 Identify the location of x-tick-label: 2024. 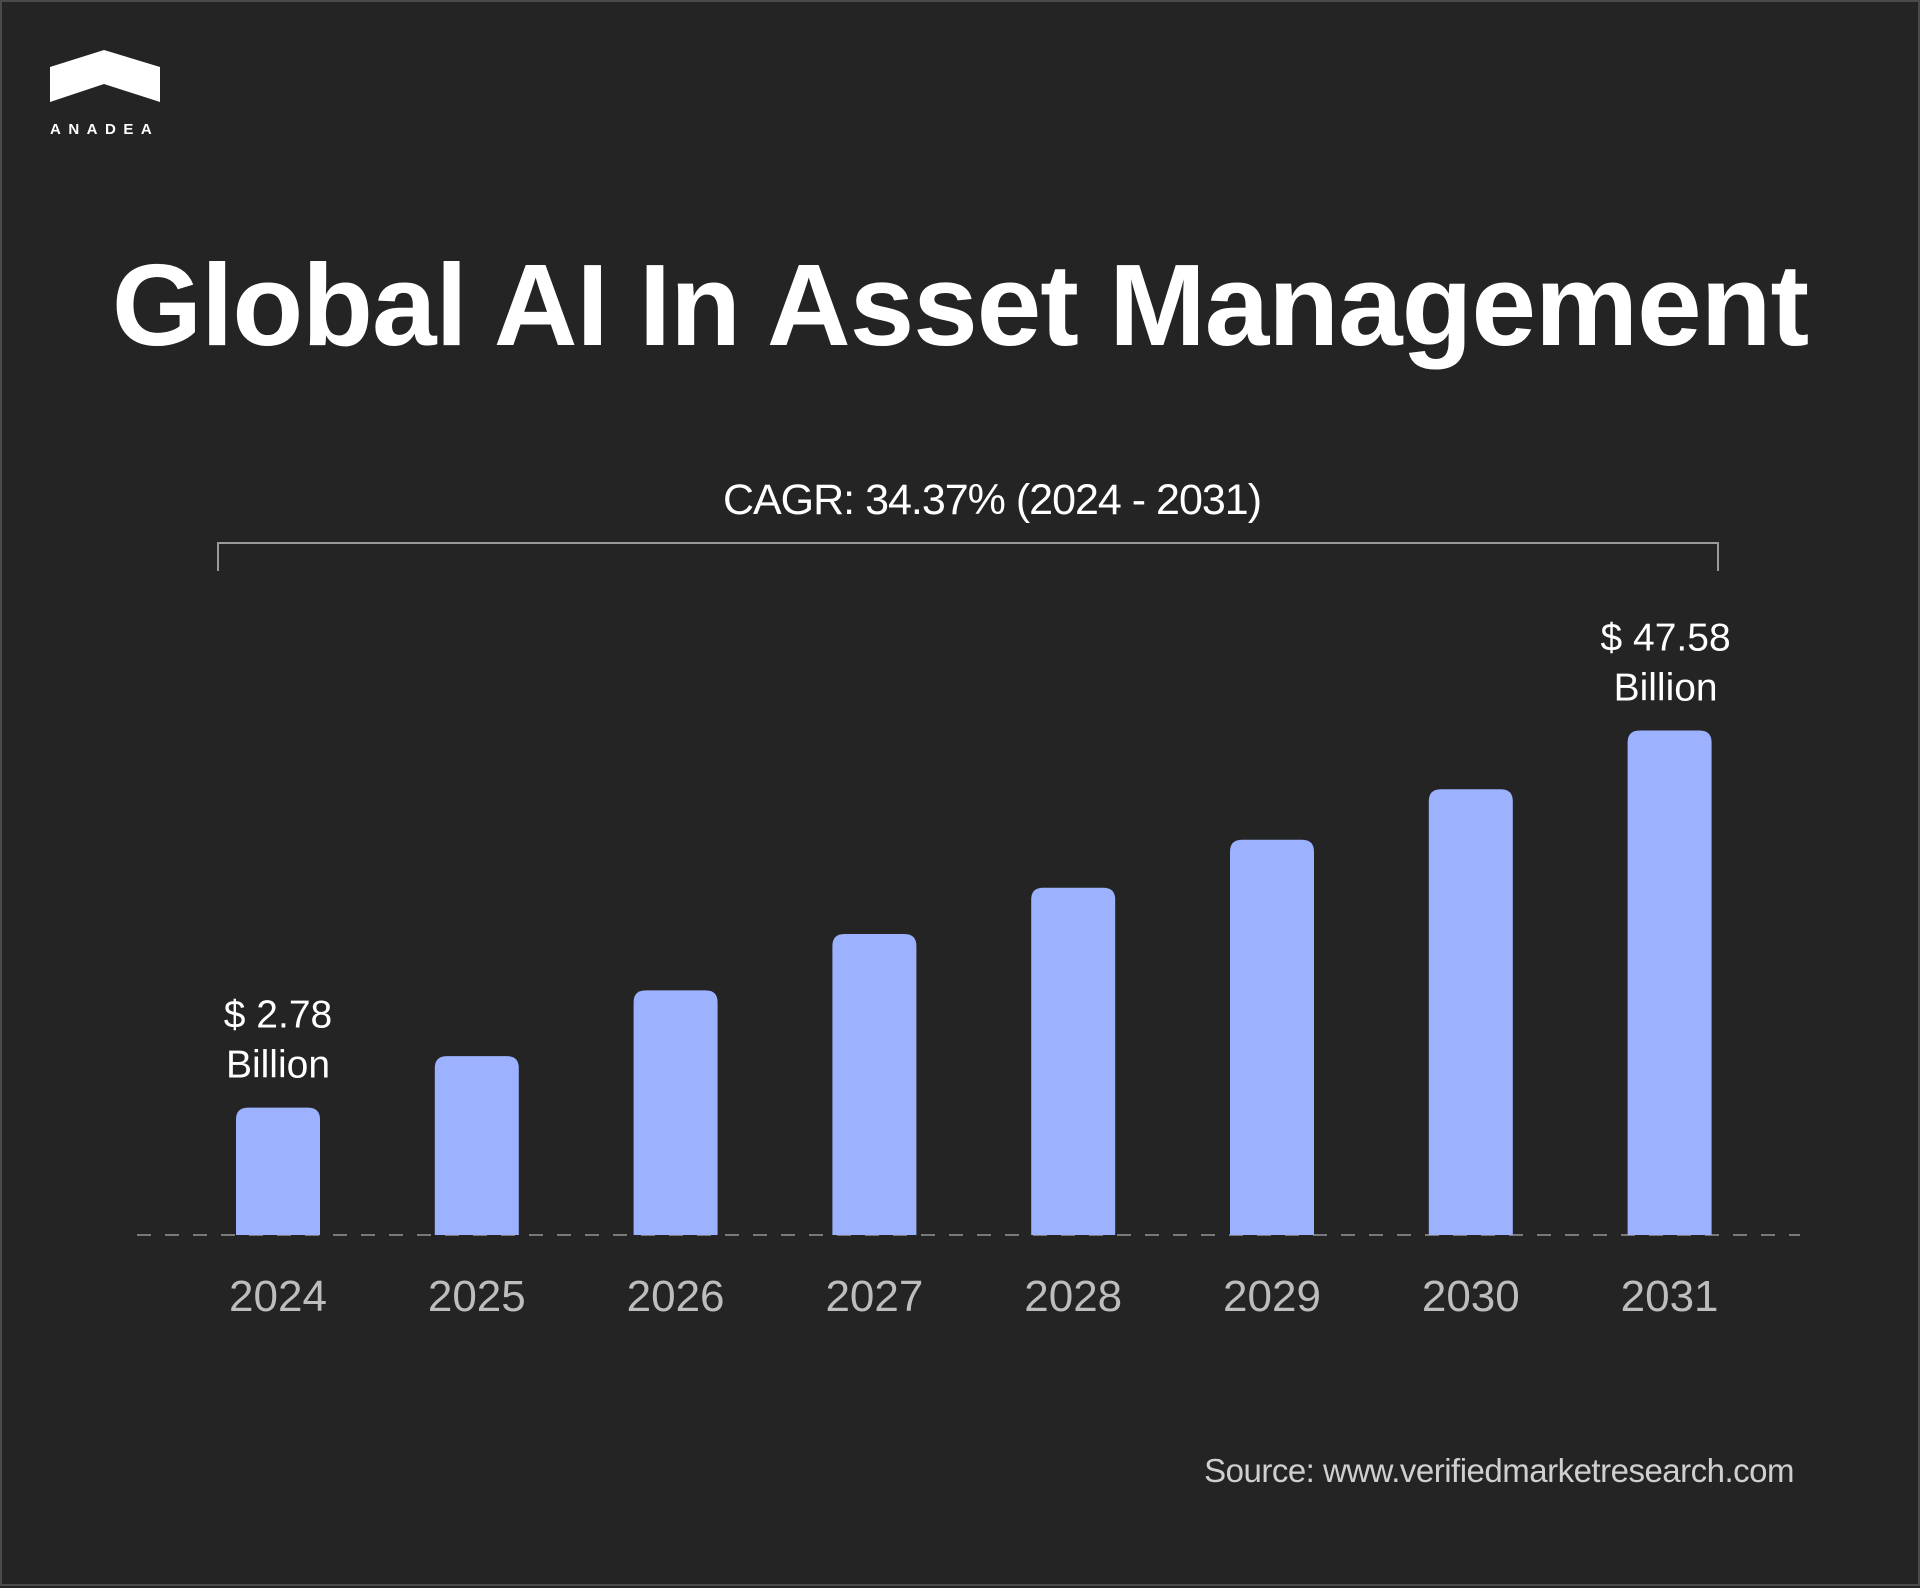
(278, 1296).